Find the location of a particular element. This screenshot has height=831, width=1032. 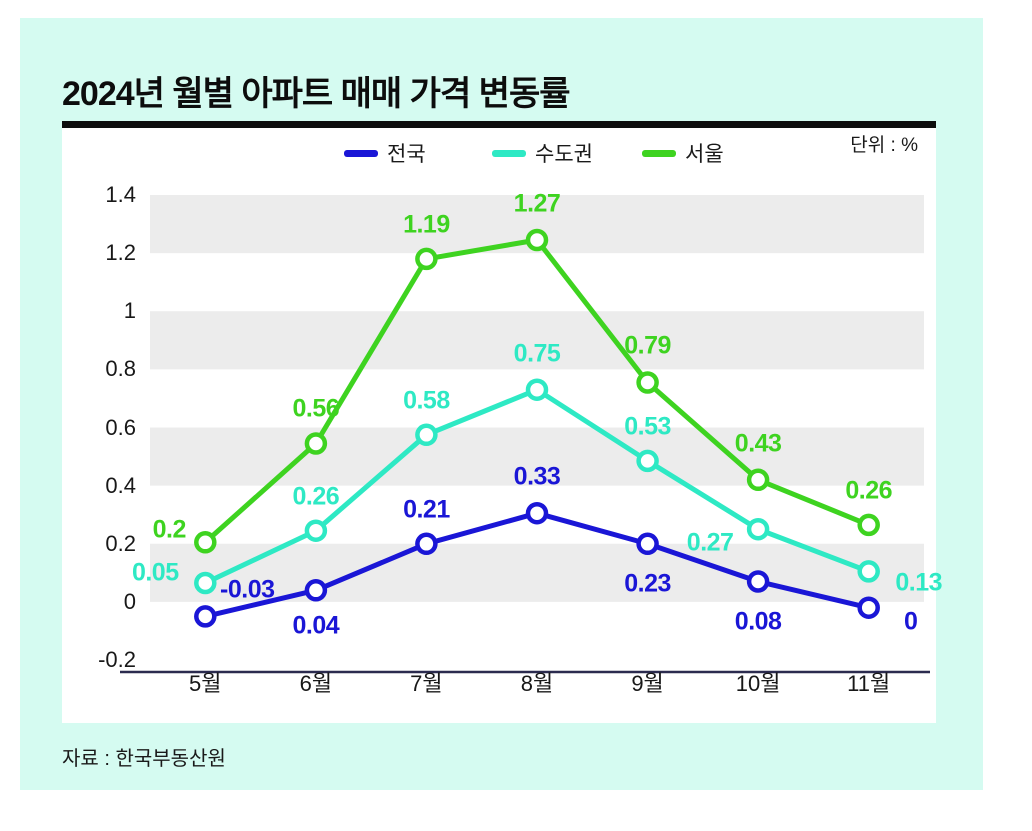

data-value-label: 0.27 is located at coordinates (710, 542).